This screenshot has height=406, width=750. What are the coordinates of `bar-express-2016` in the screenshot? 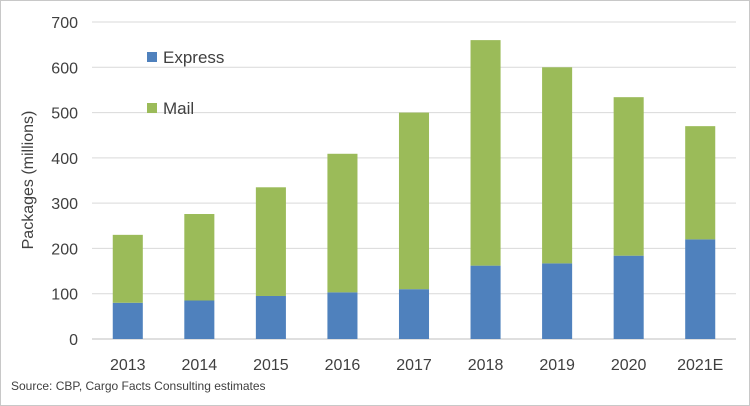 It's located at (342, 315).